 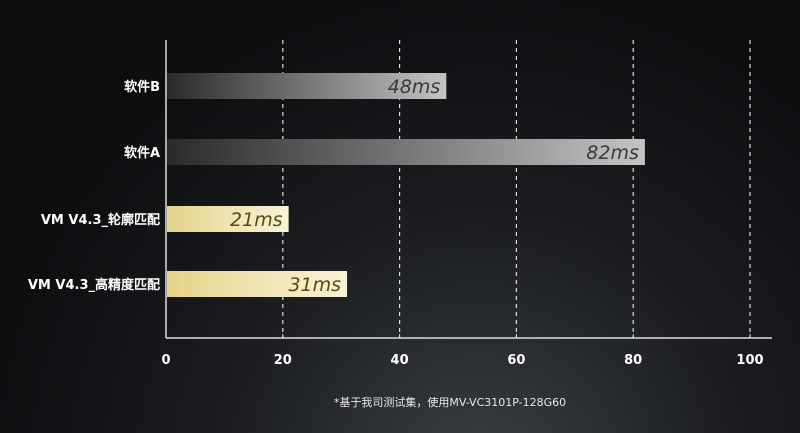 I want to click on category-label: 软件B, so click(x=142, y=87).